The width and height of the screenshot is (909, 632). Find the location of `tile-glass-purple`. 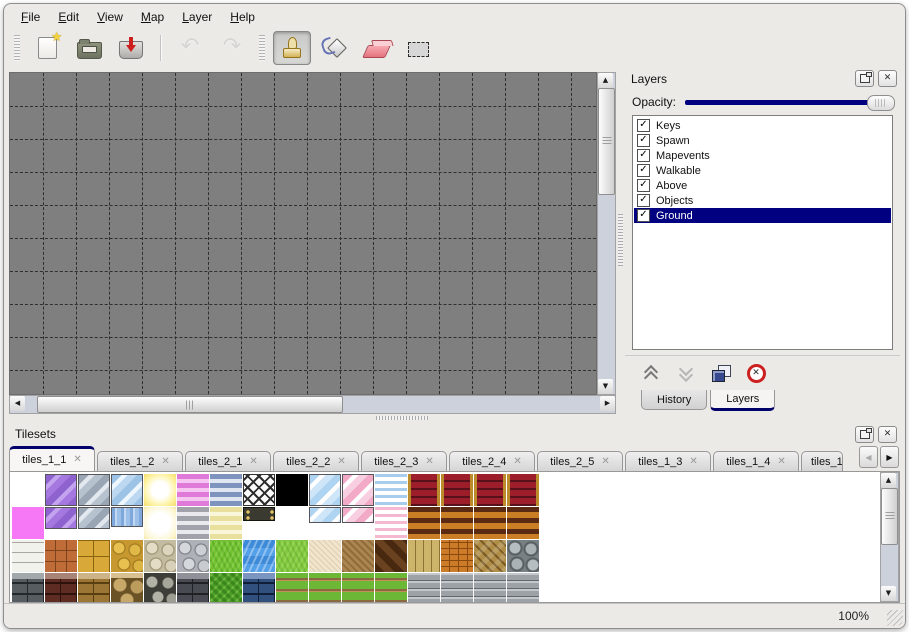

tile-glass-purple is located at coordinates (61, 490).